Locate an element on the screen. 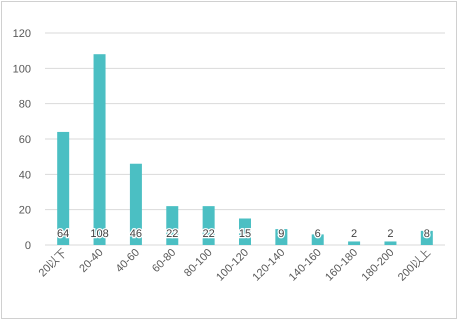 The image size is (459, 321). x-tick-label: 20以下 is located at coordinates (53, 263).